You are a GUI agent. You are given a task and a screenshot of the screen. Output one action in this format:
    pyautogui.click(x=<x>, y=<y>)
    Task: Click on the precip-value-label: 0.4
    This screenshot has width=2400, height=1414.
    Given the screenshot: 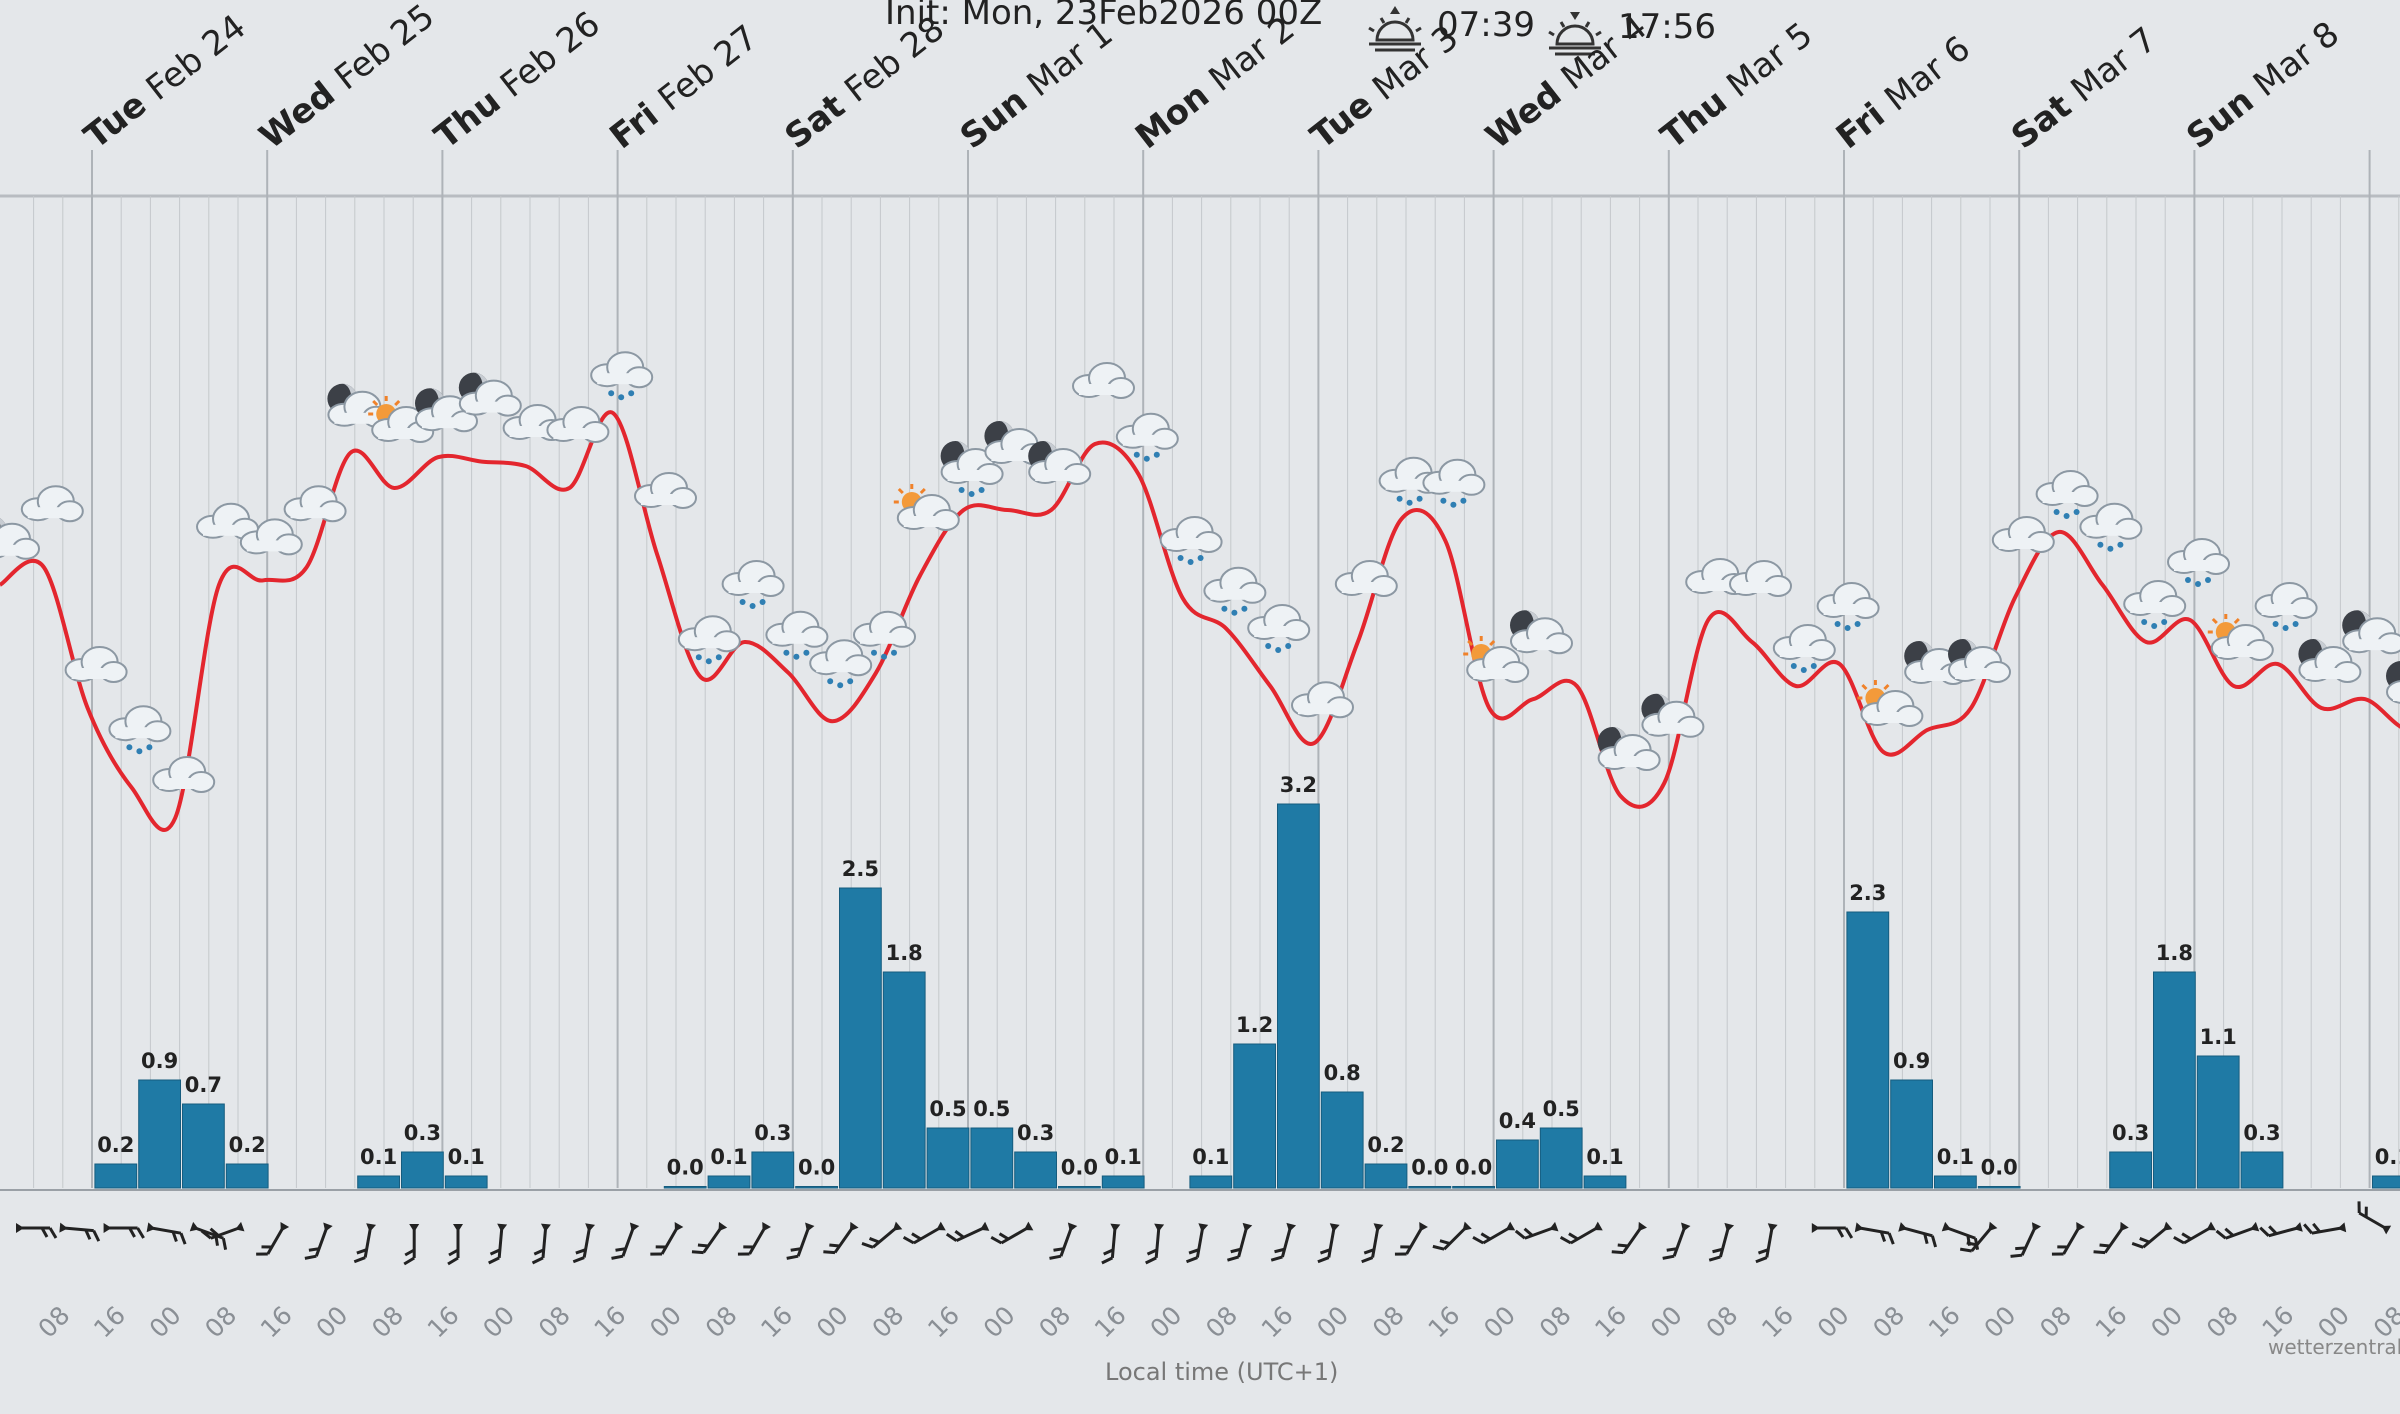 What is the action you would take?
    pyautogui.click(x=1517, y=1121)
    